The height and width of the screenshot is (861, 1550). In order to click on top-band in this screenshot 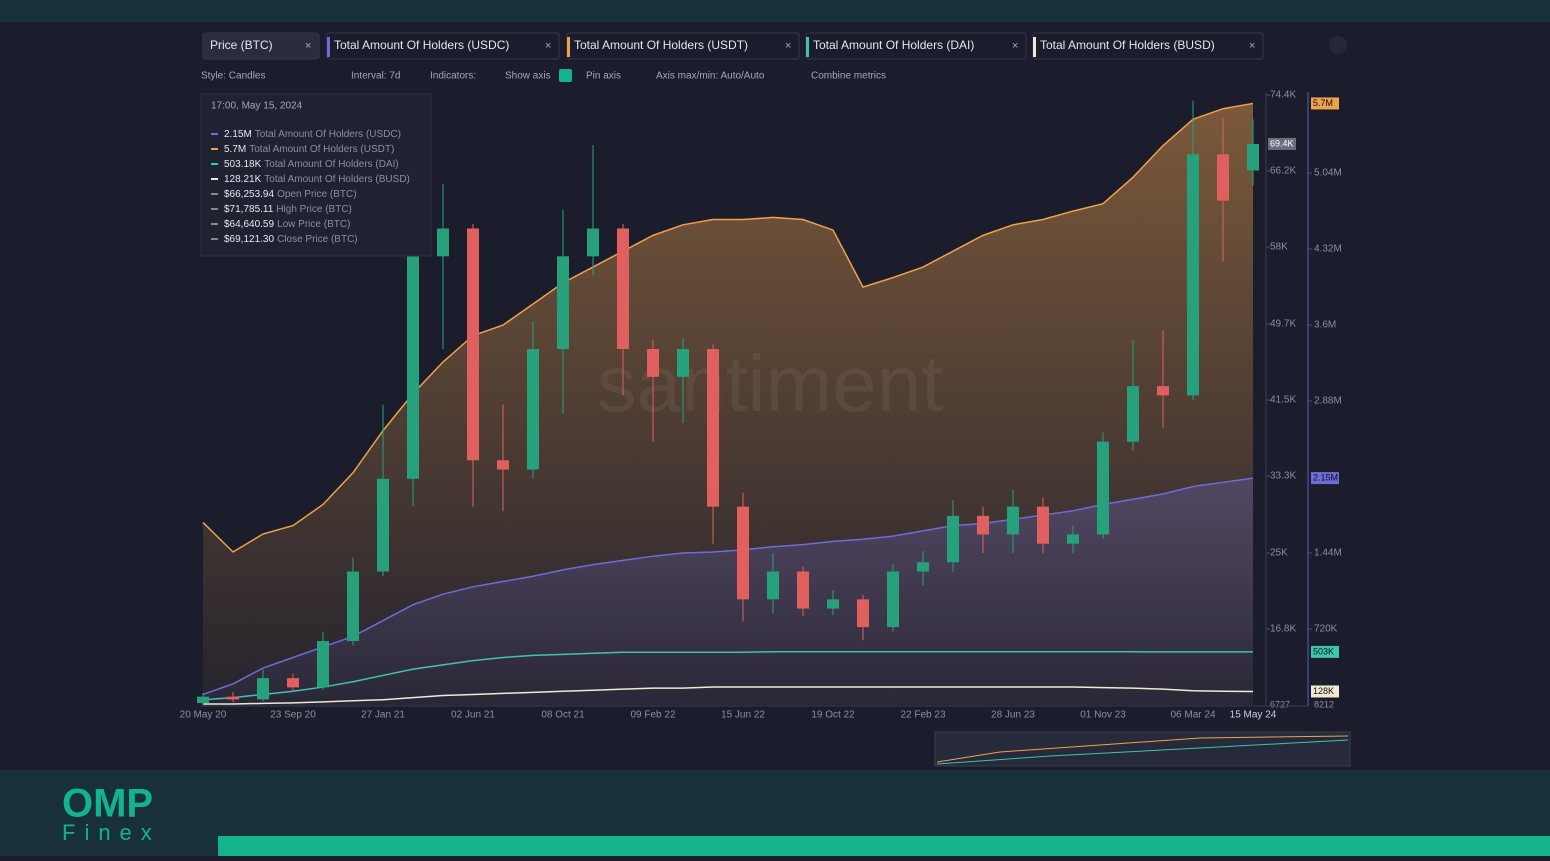, I will do `click(775, 11)`.